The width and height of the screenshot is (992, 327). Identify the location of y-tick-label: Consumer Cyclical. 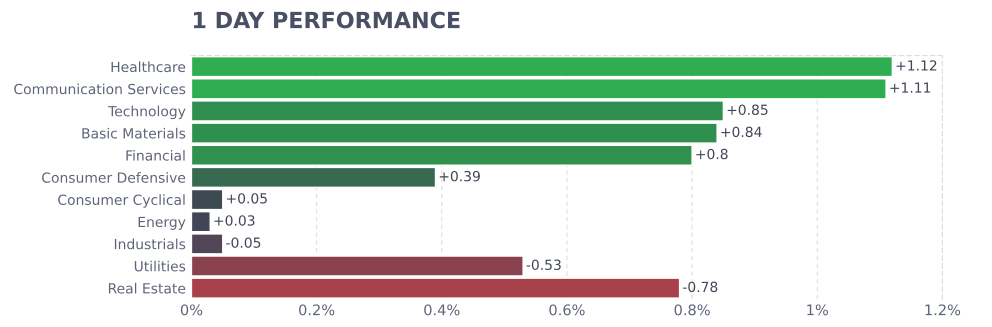
(121, 201).